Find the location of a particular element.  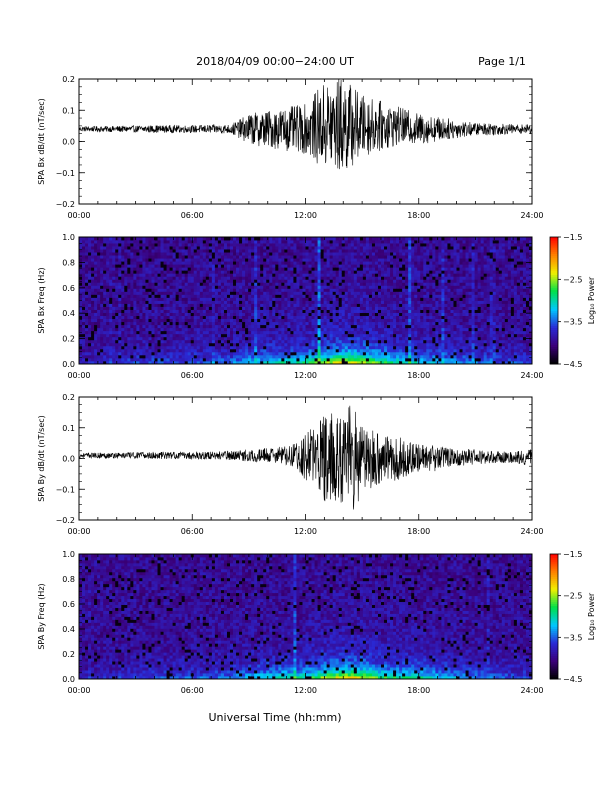

figure-title: 2018/04/09 00:00−24:00 UT is located at coordinates (275, 61).